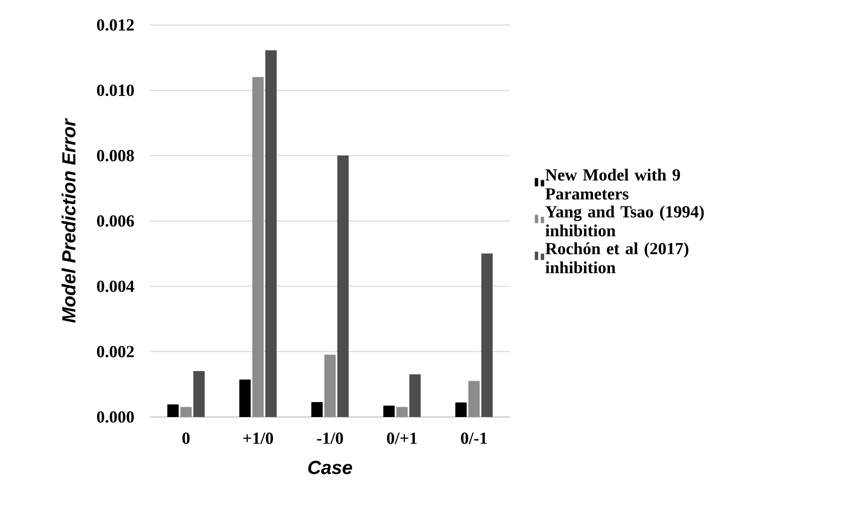  What do you see at coordinates (330, 438) in the screenshot?
I see `x-tick-label: -1/0` at bounding box center [330, 438].